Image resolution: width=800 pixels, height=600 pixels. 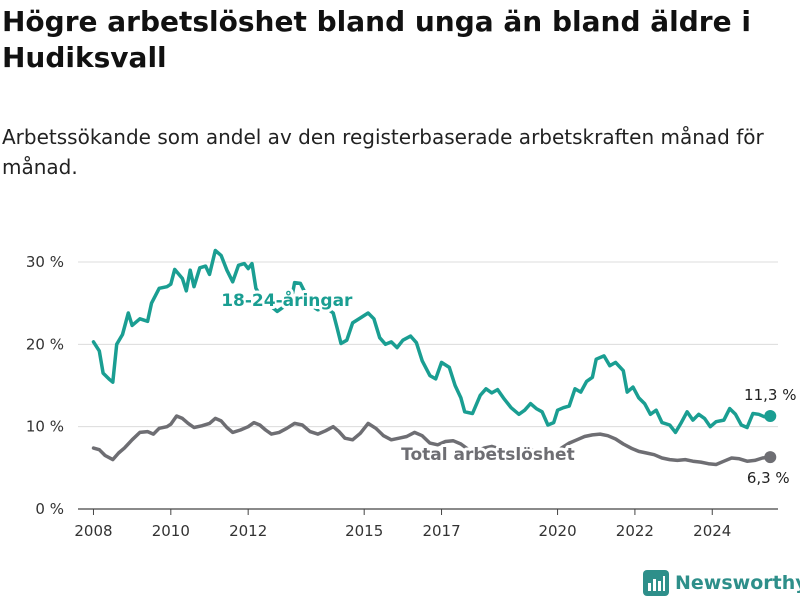 What do you see at coordinates (770, 415) in the screenshot?
I see `youth-unemployment-end-point` at bounding box center [770, 415].